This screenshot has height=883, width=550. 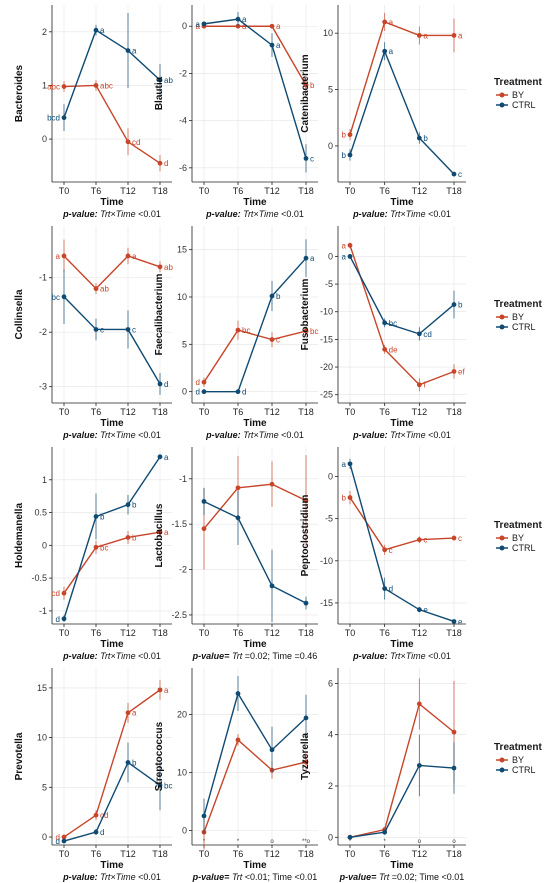 I want to click on significance-letter: bc, so click(x=56, y=297).